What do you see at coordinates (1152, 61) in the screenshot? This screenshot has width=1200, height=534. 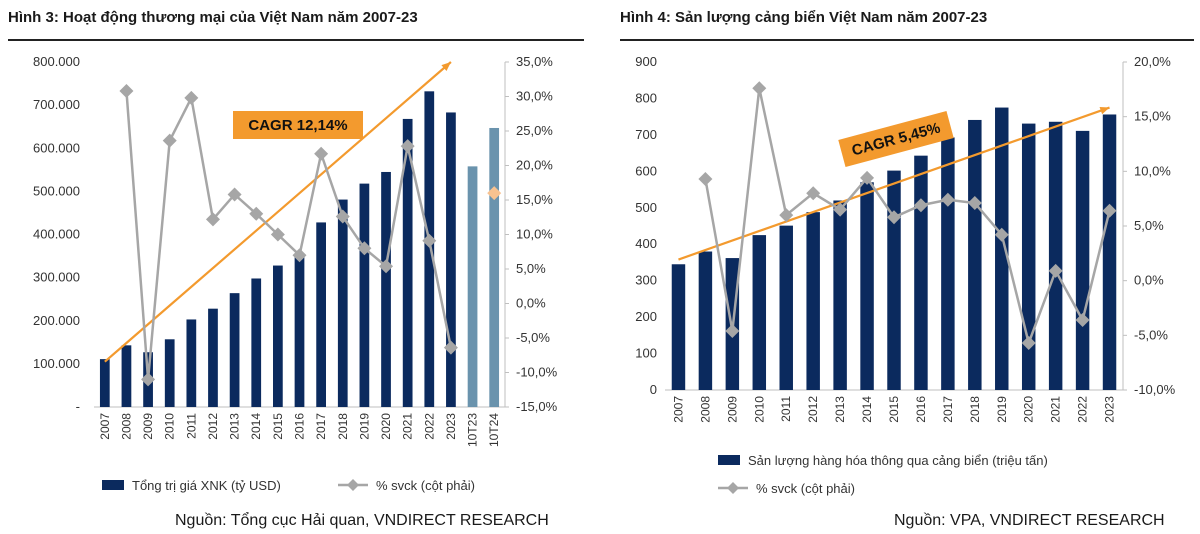 I see `right-axis-tick-label: 20,0%` at bounding box center [1152, 61].